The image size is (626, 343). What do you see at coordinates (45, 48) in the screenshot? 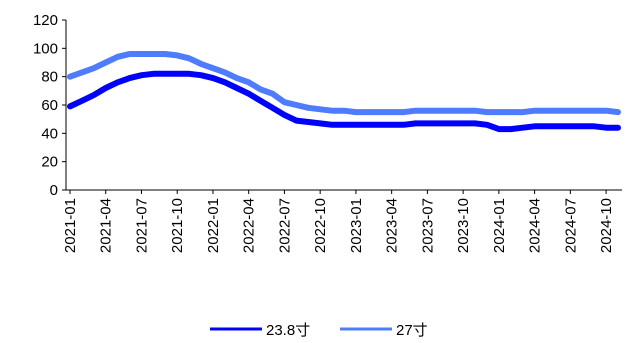
I see `y-tick-label: 100` at bounding box center [45, 48].